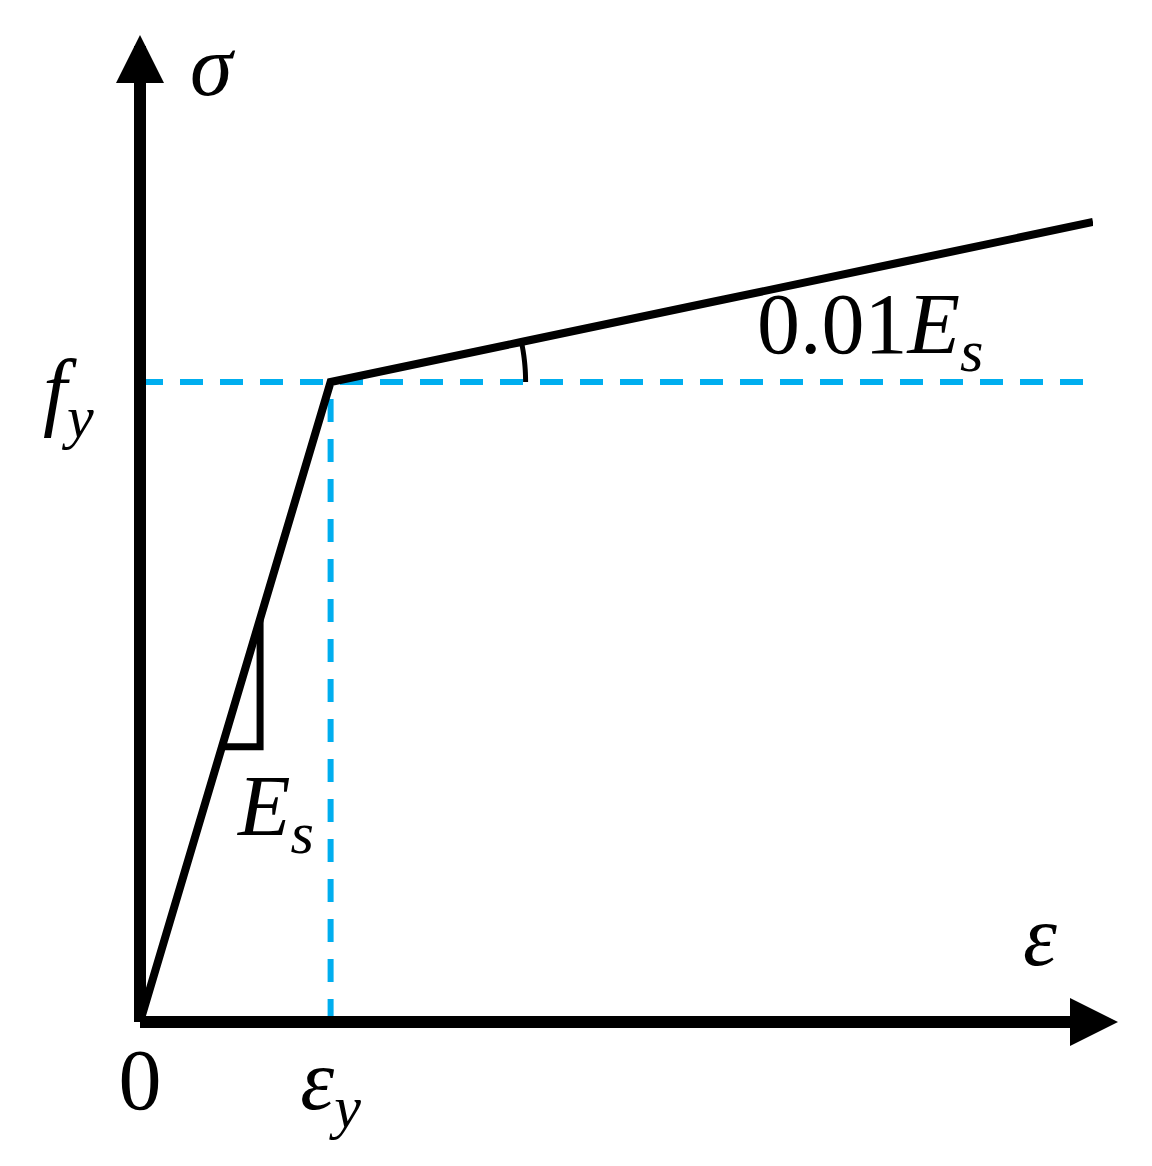 Image resolution: width=1152 pixels, height=1166 pixels. What do you see at coordinates (870, 330) in the screenshot?
I see `annotation: 0.01E$_{s}$` at bounding box center [870, 330].